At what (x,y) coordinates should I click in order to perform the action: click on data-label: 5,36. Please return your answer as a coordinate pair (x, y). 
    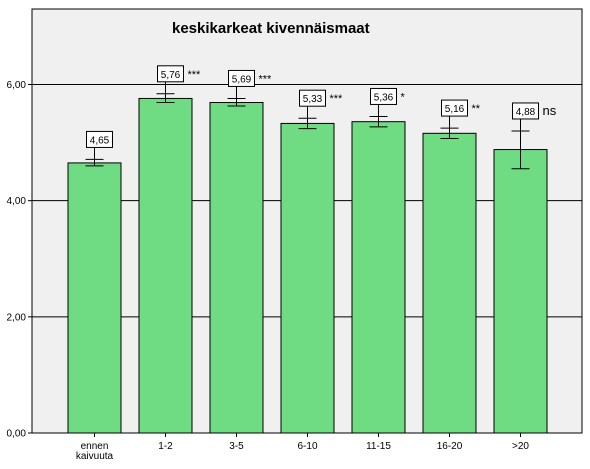
    Looking at the image, I should click on (384, 97).